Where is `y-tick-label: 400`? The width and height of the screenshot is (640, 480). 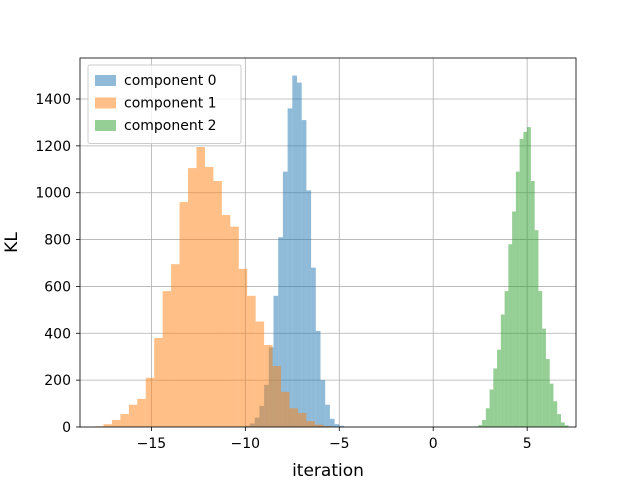 y-tick-label: 400 is located at coordinates (57, 334).